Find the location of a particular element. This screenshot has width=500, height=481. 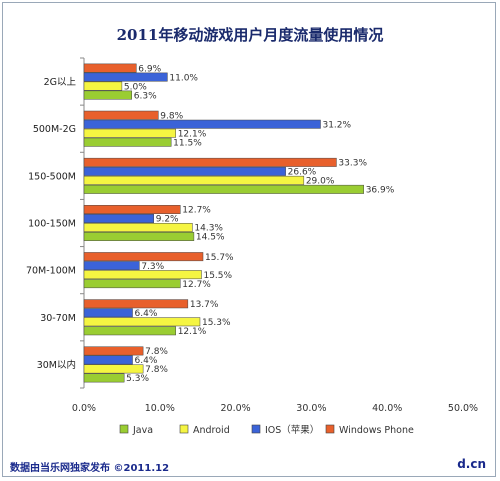

category-label: 30M以内 is located at coordinates (56, 365).